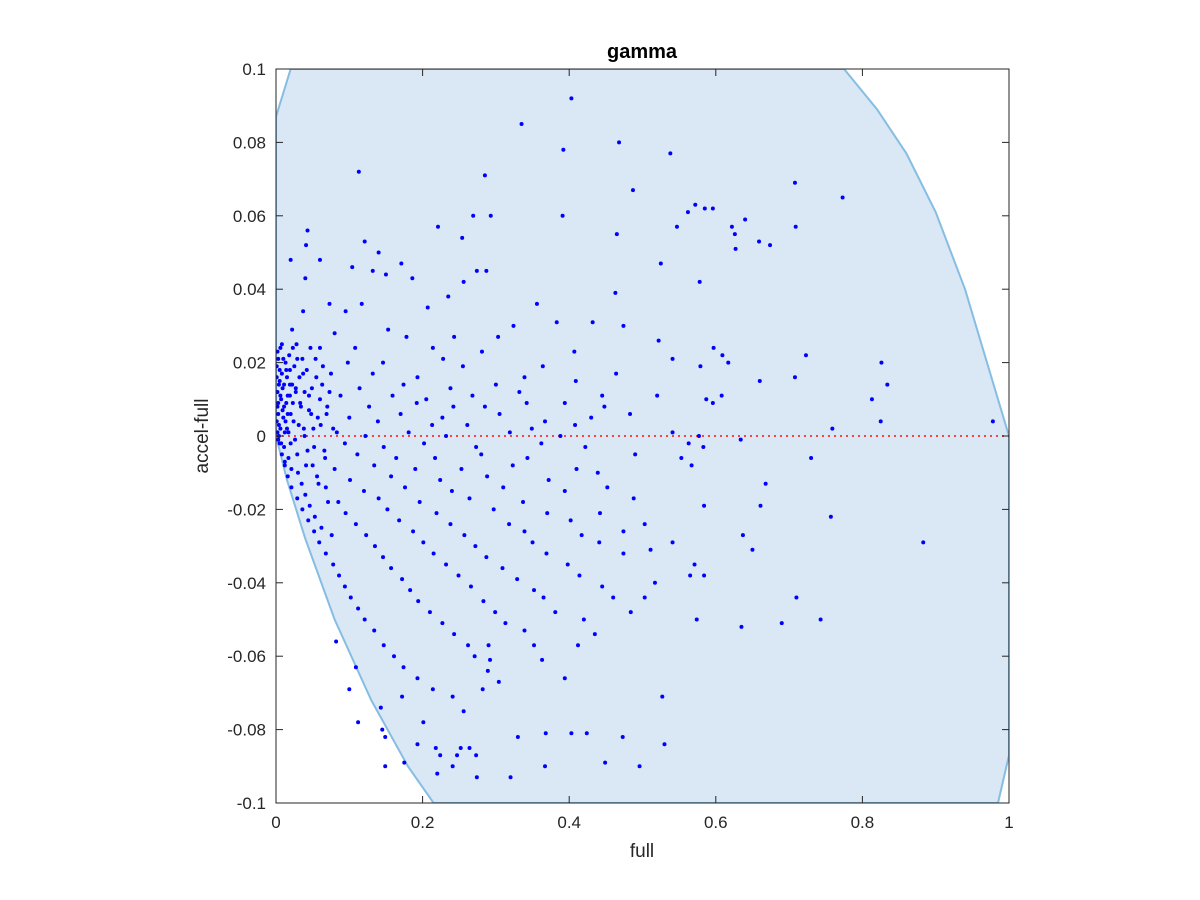 The height and width of the screenshot is (900, 1200). Describe the element at coordinates (249, 363) in the screenshot. I see `y-tick-label: 0.02` at that location.